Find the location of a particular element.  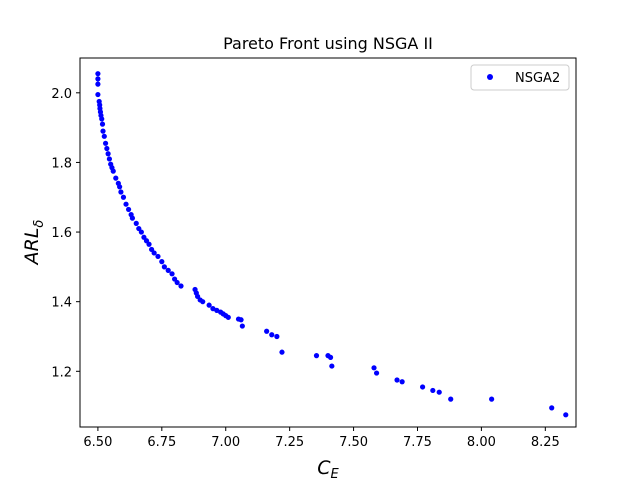

y-axis-label: ARLδ is located at coordinates (34, 243).